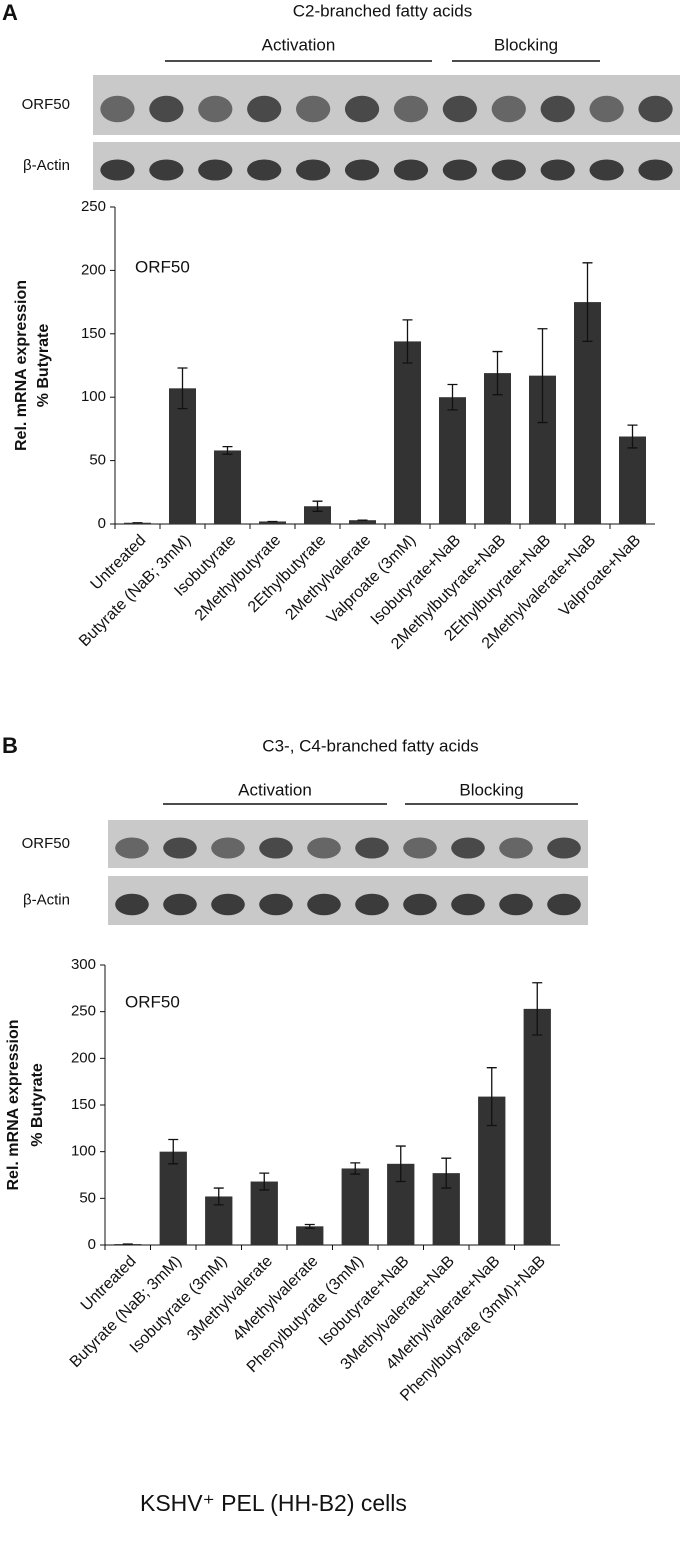 Image resolution: width=680 pixels, height=1541 pixels. I want to click on x-tick-label: Valproate+NaB, so click(600, 576).